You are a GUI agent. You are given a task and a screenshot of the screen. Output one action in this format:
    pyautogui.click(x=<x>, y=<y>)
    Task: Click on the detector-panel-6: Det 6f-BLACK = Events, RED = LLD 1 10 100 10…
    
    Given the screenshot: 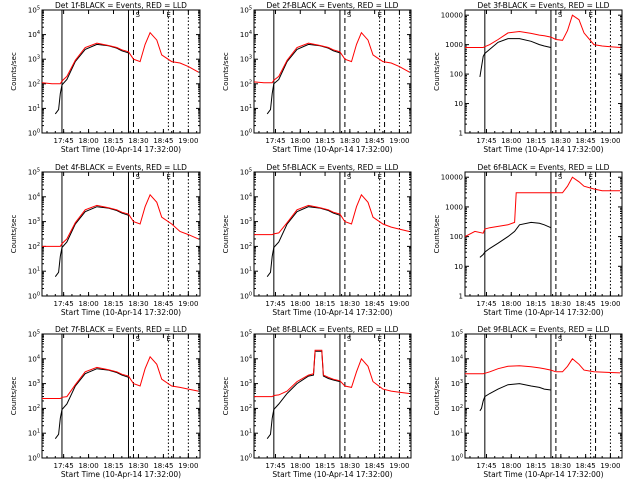 What is the action you would take?
    pyautogui.click(x=528, y=240)
    